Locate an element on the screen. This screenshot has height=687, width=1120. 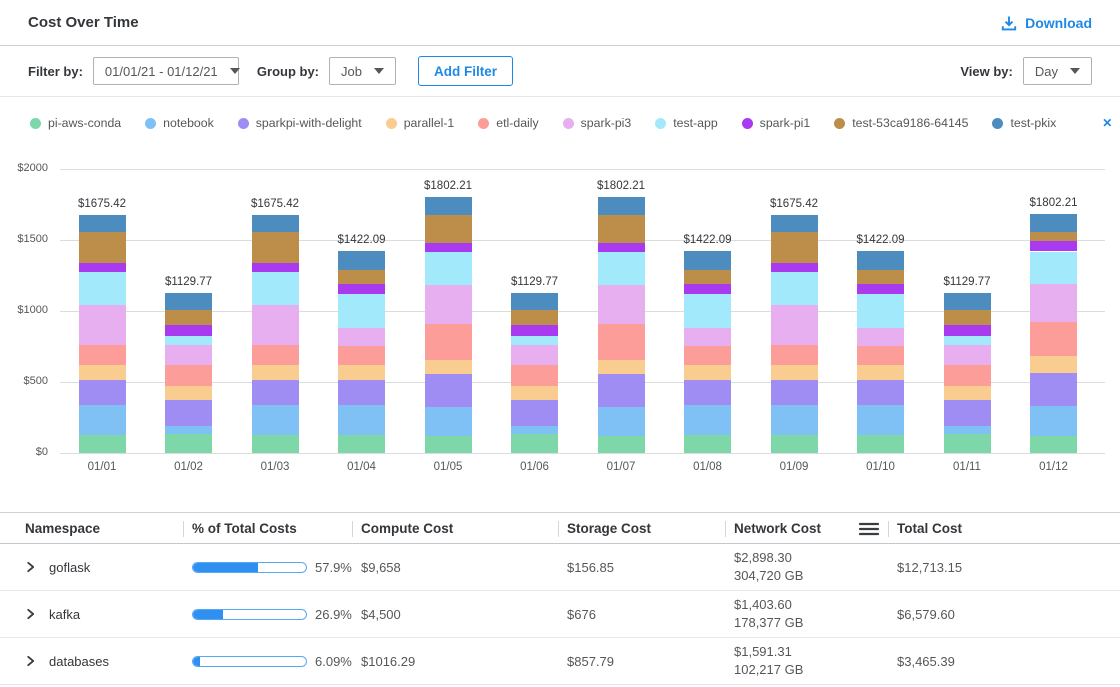
namespace-cell: databases is located at coordinates (91, 661).